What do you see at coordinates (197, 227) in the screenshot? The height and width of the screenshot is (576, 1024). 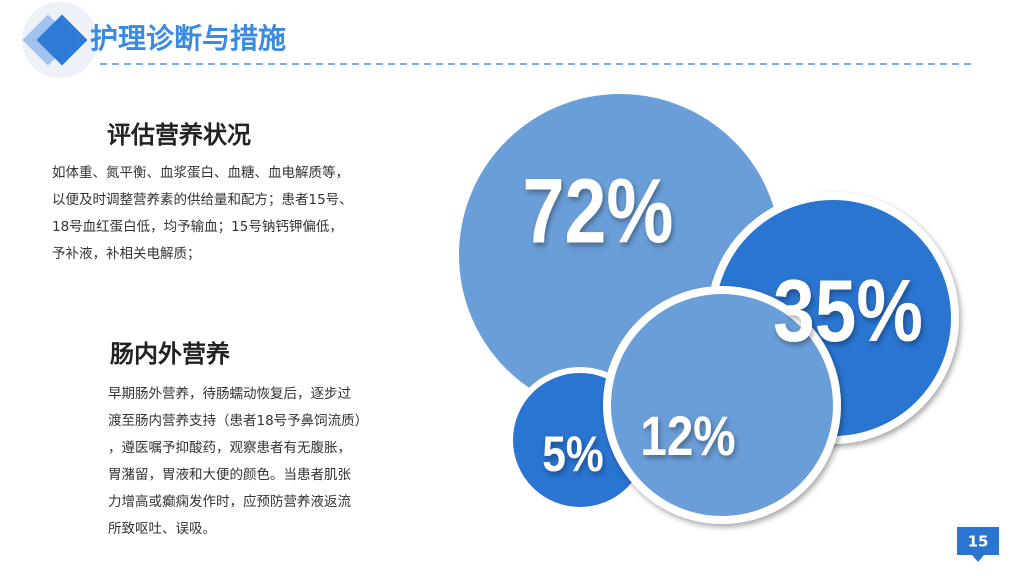 I see `paragraph-line: 18号血红蛋白低，均予输血；15号钠钙钾偏低，` at bounding box center [197, 227].